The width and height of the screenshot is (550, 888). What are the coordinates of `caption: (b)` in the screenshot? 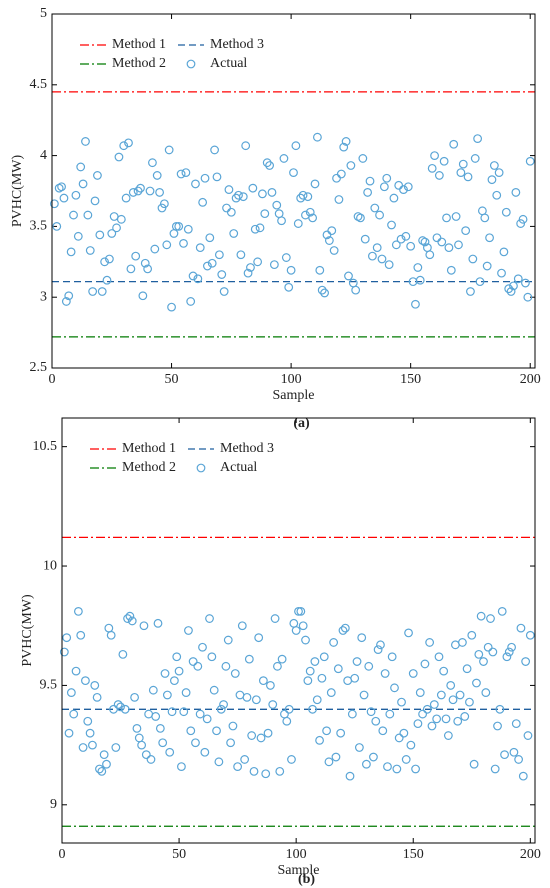 It's located at (306, 879).